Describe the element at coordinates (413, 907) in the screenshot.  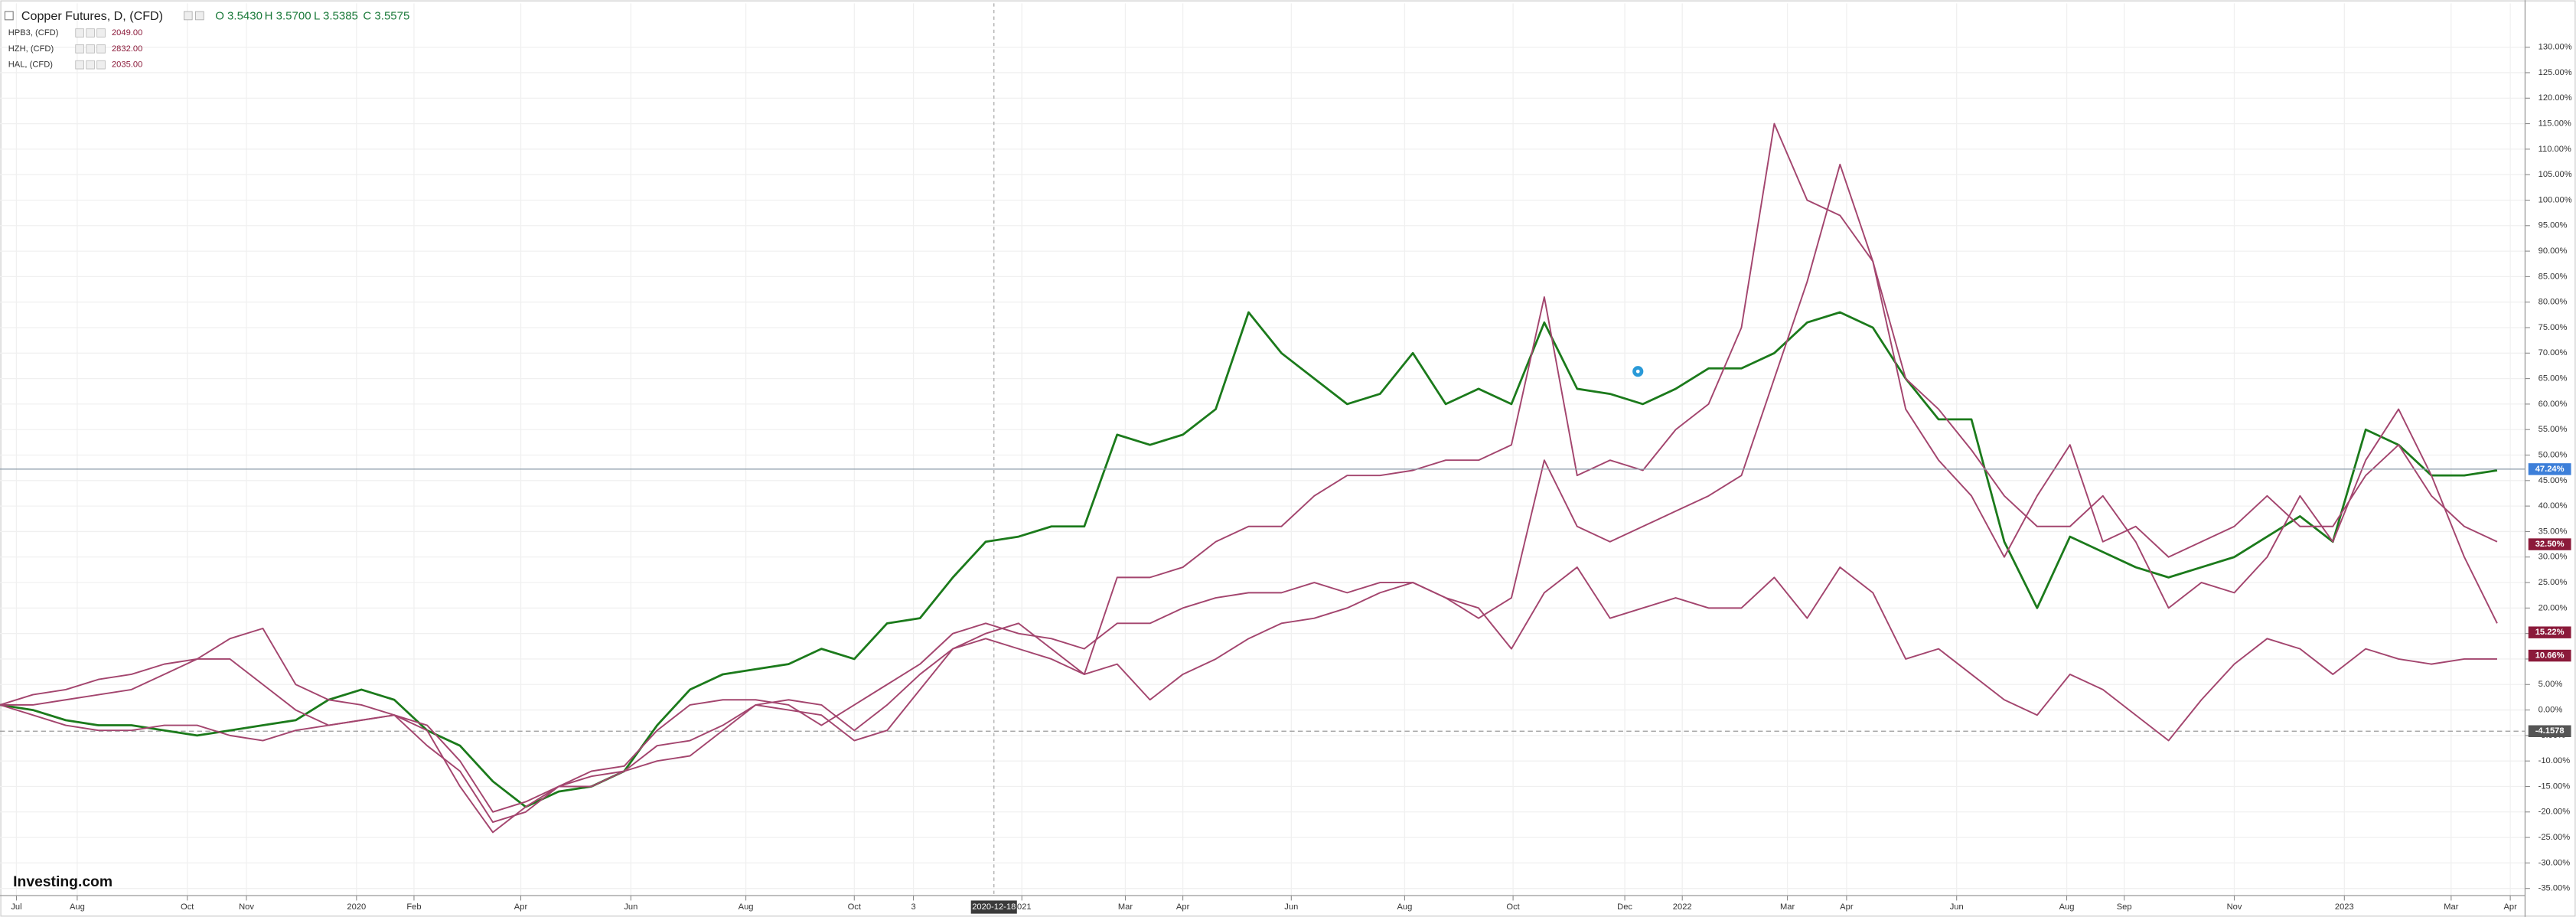
I see `x-tick-label: Feb` at that location.